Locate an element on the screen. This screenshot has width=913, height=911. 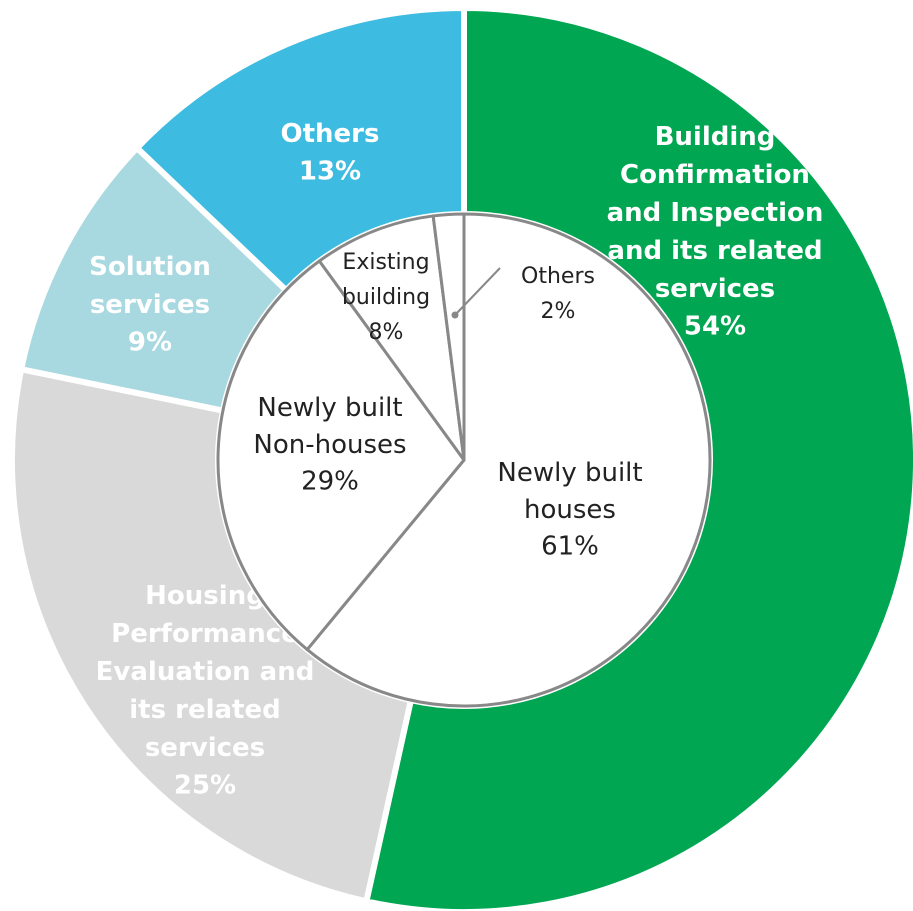
slice-value-label: 9% is located at coordinates (150, 343).